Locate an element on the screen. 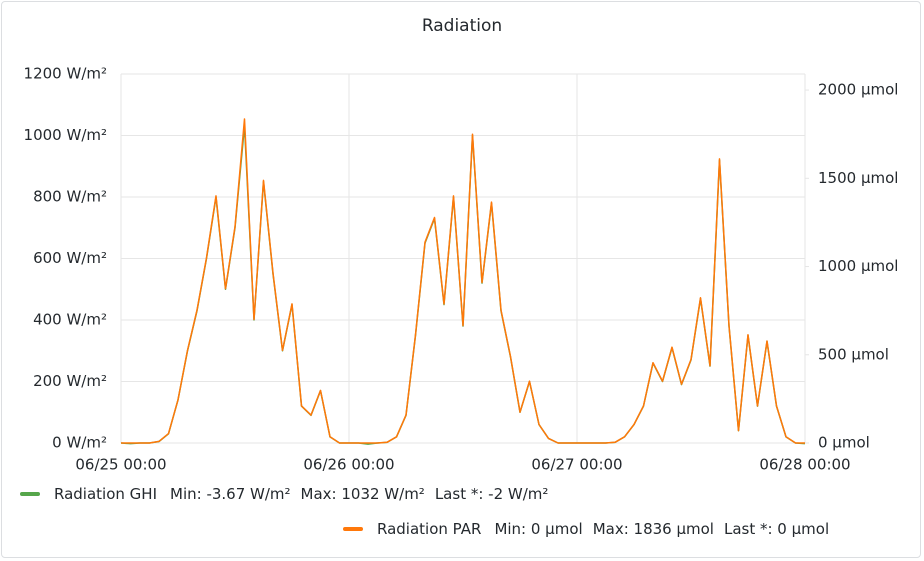  x-tick-label: 06/27 00:00 is located at coordinates (576, 465).